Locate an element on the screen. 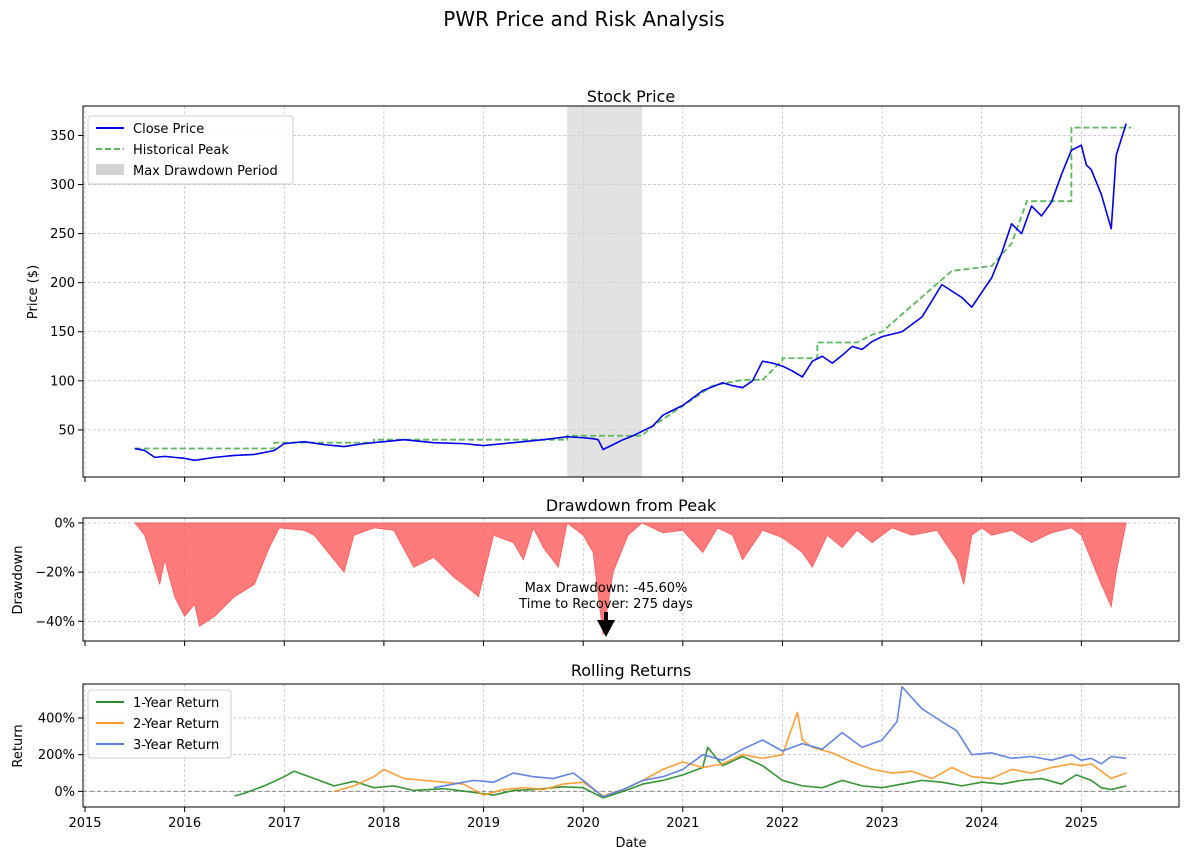 The image size is (1189, 864). x-tick-label: 2023 is located at coordinates (882, 823).